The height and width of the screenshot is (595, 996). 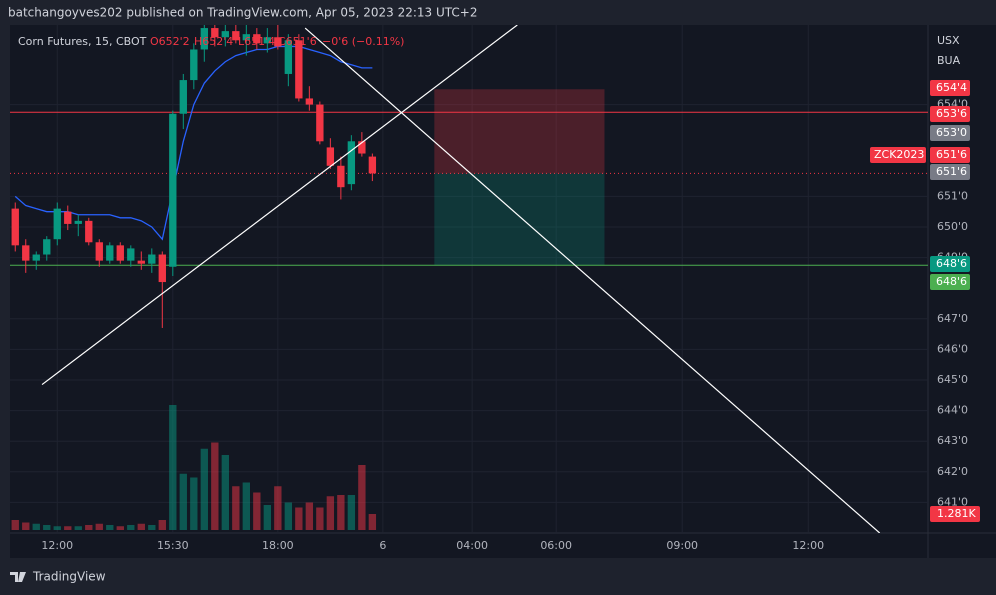 I want to click on x-tick-label: 04:00, so click(x=472, y=545).